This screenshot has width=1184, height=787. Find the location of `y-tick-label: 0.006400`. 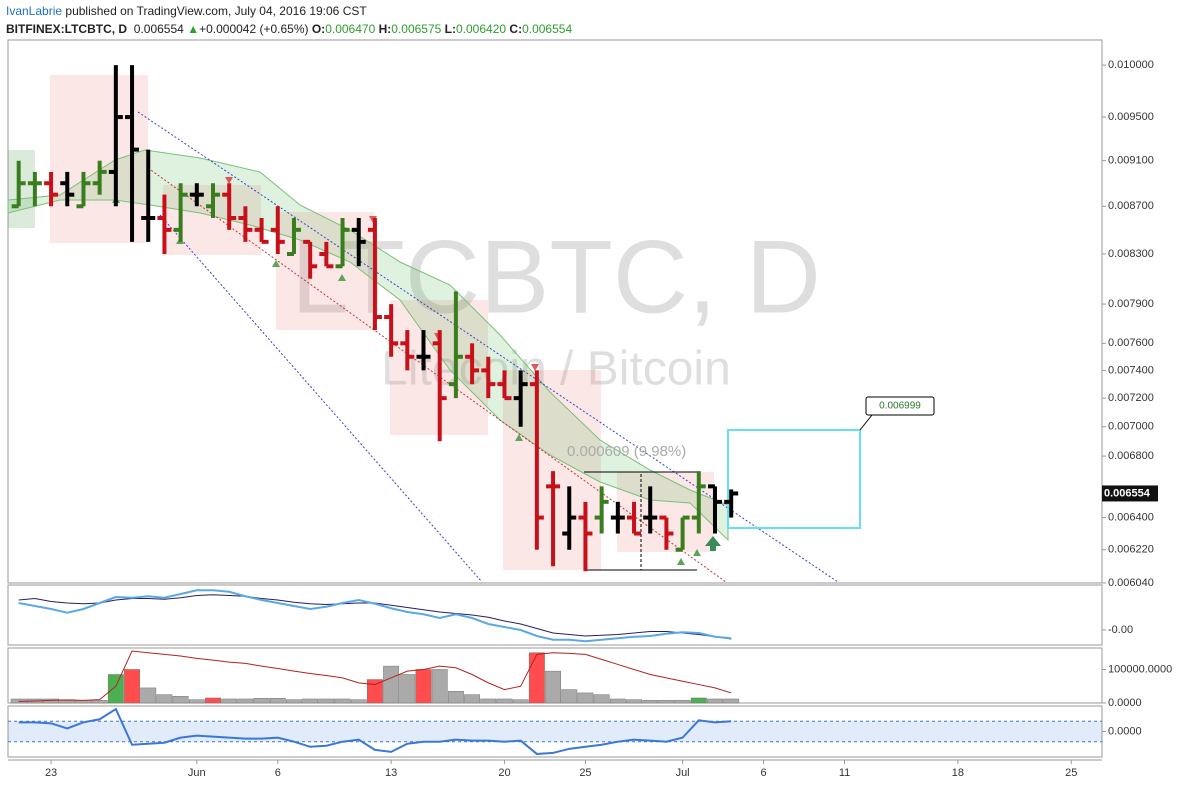

y-tick-label: 0.006400 is located at coordinates (1131, 517).